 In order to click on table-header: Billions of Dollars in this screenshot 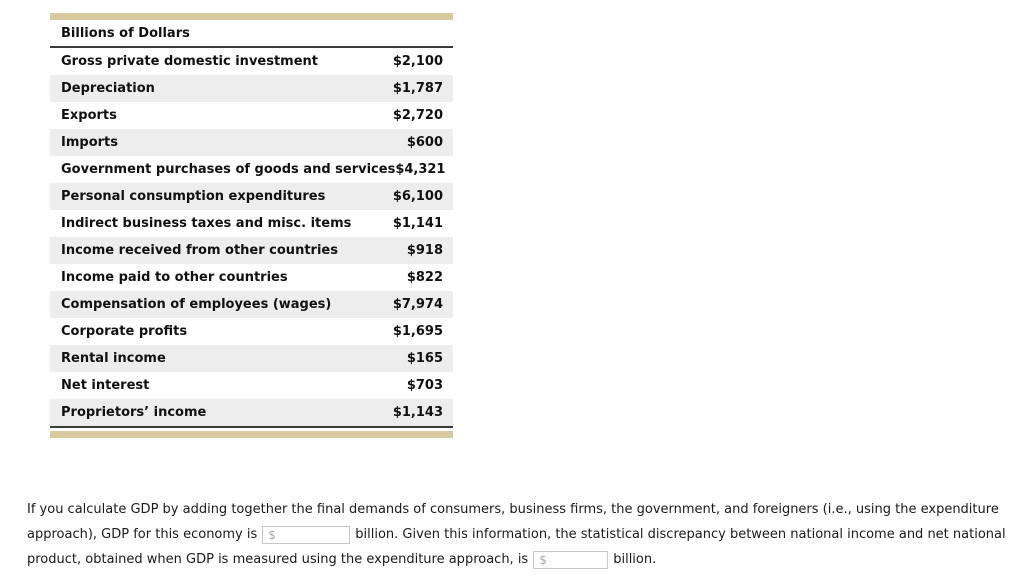, I will do `click(251, 34)`.